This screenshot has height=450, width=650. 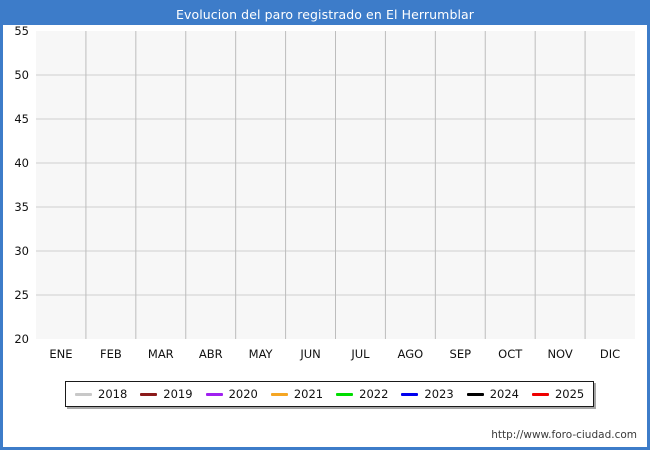 I want to click on legend-item-2025: 2025, so click(x=558, y=394).